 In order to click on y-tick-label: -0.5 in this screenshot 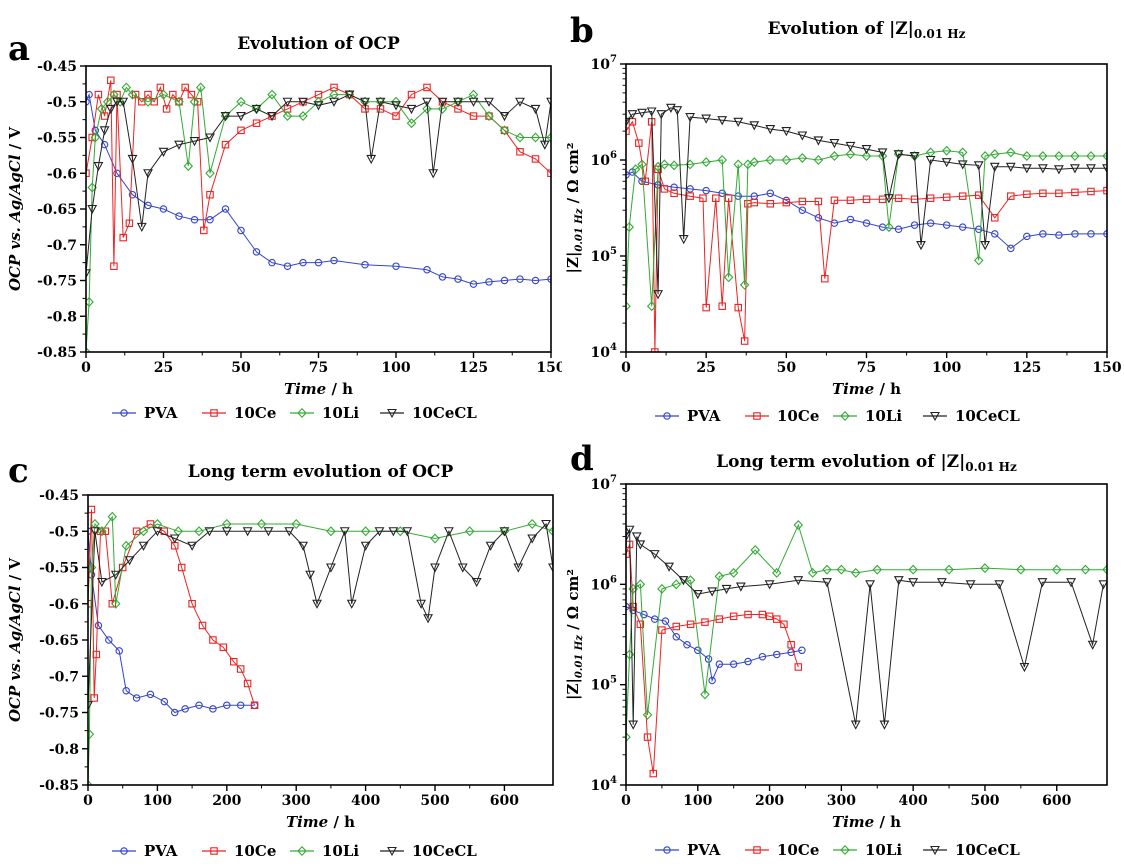, I will do `click(62, 103)`.